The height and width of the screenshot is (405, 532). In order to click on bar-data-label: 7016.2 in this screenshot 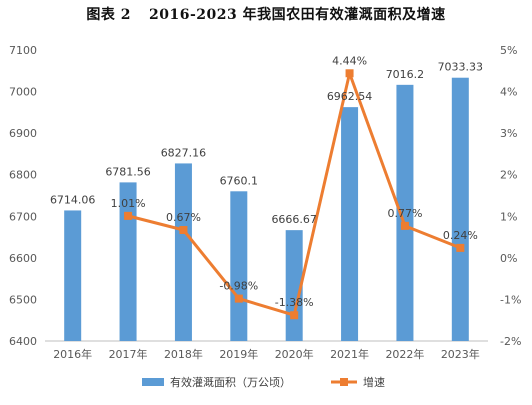, I will do `click(405, 74)`.